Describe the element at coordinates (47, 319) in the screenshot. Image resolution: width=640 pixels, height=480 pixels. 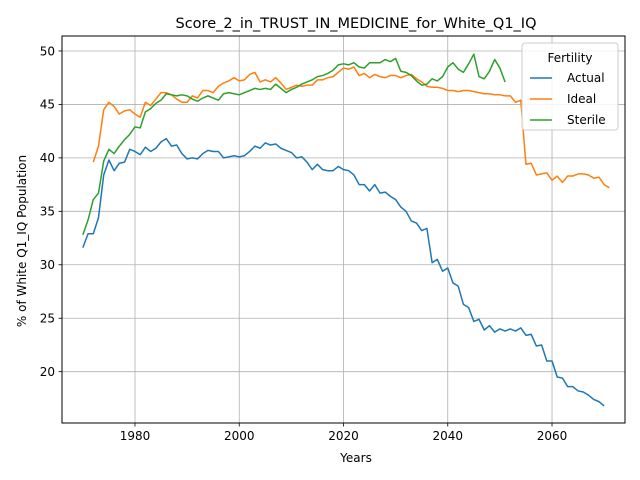
I see `y-tick-label: 25` at that location.